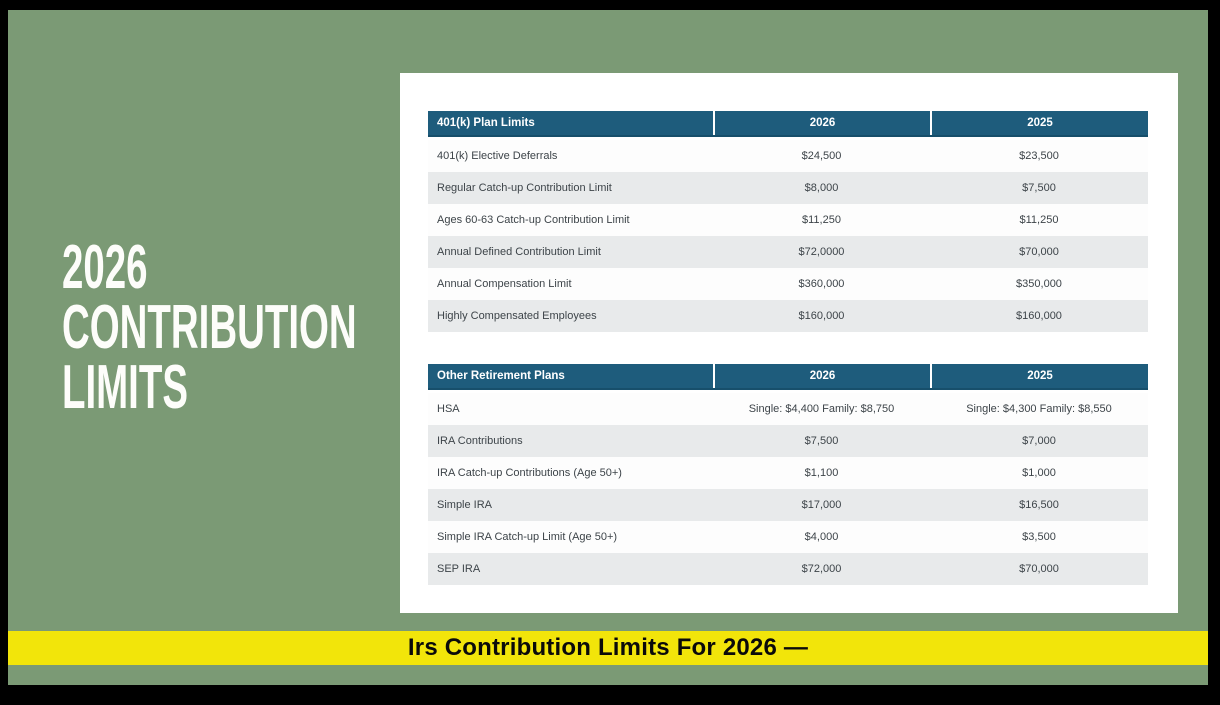 This screenshot has width=1220, height=705. Describe the element at coordinates (1039, 284) in the screenshot. I see `row-value-2025: $350,000` at that location.